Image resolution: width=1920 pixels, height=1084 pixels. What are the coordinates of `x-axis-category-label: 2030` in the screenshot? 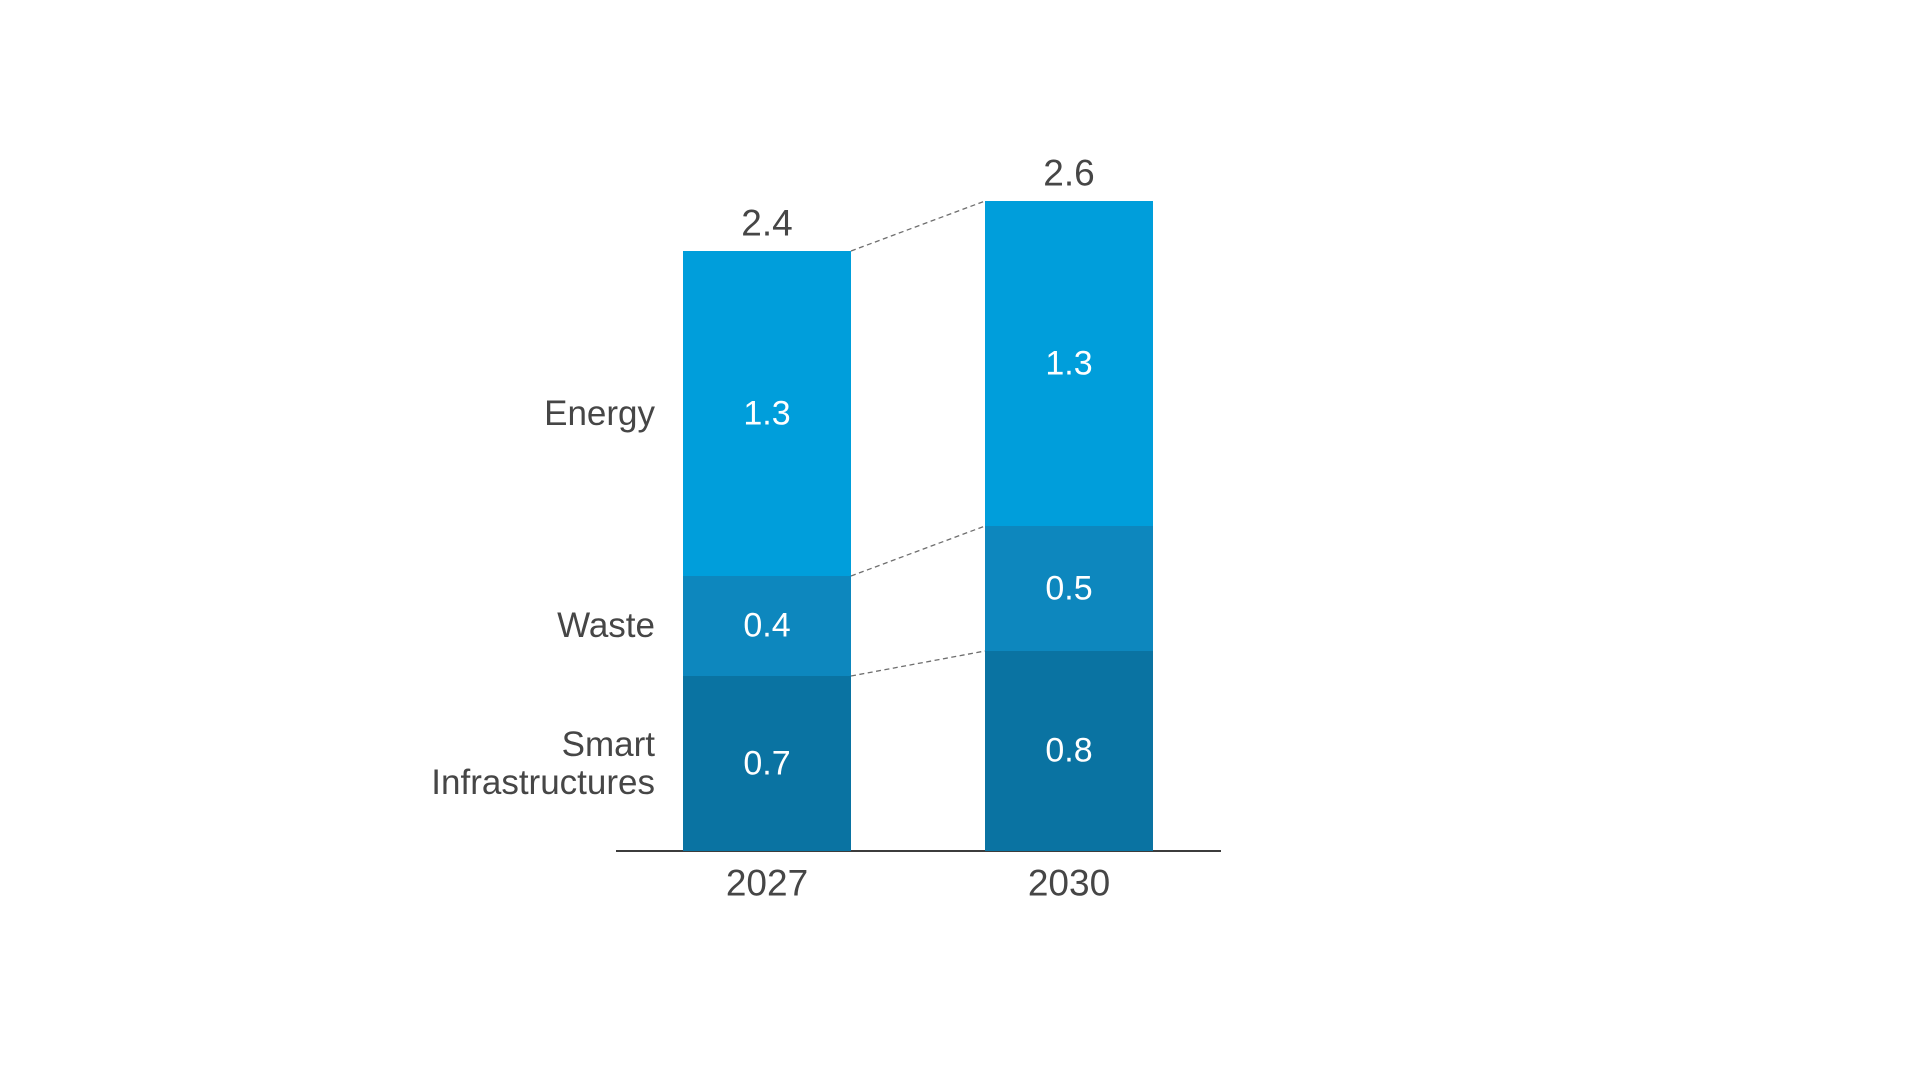 It's located at (1069, 883).